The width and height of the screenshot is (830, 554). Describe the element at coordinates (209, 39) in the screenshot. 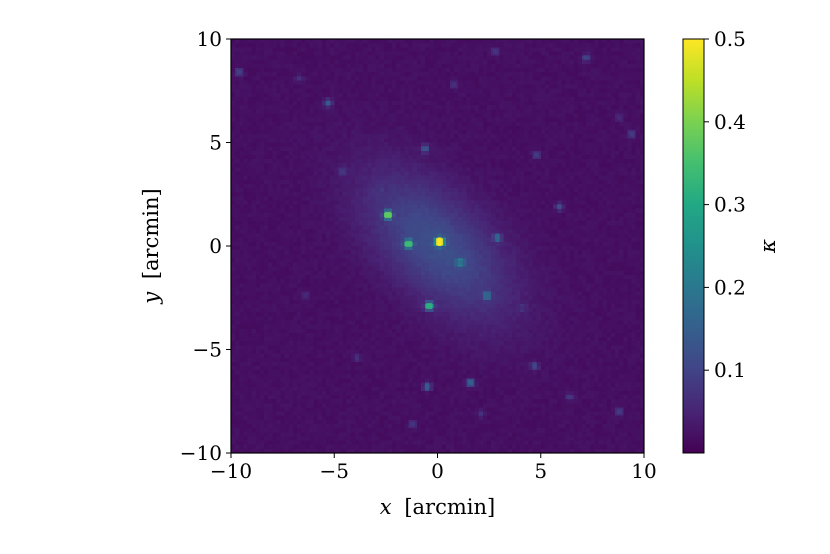

I see `y-tick-label-4: 10` at that location.